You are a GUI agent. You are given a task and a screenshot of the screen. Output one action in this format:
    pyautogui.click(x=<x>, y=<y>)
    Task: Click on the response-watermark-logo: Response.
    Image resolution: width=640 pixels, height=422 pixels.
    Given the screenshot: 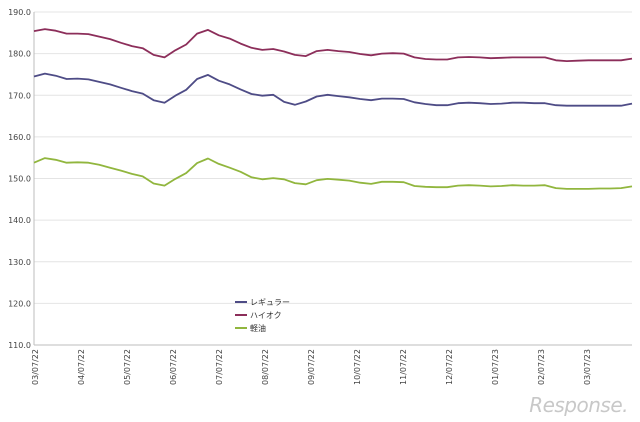 What is the action you would take?
    pyautogui.click(x=578, y=405)
    